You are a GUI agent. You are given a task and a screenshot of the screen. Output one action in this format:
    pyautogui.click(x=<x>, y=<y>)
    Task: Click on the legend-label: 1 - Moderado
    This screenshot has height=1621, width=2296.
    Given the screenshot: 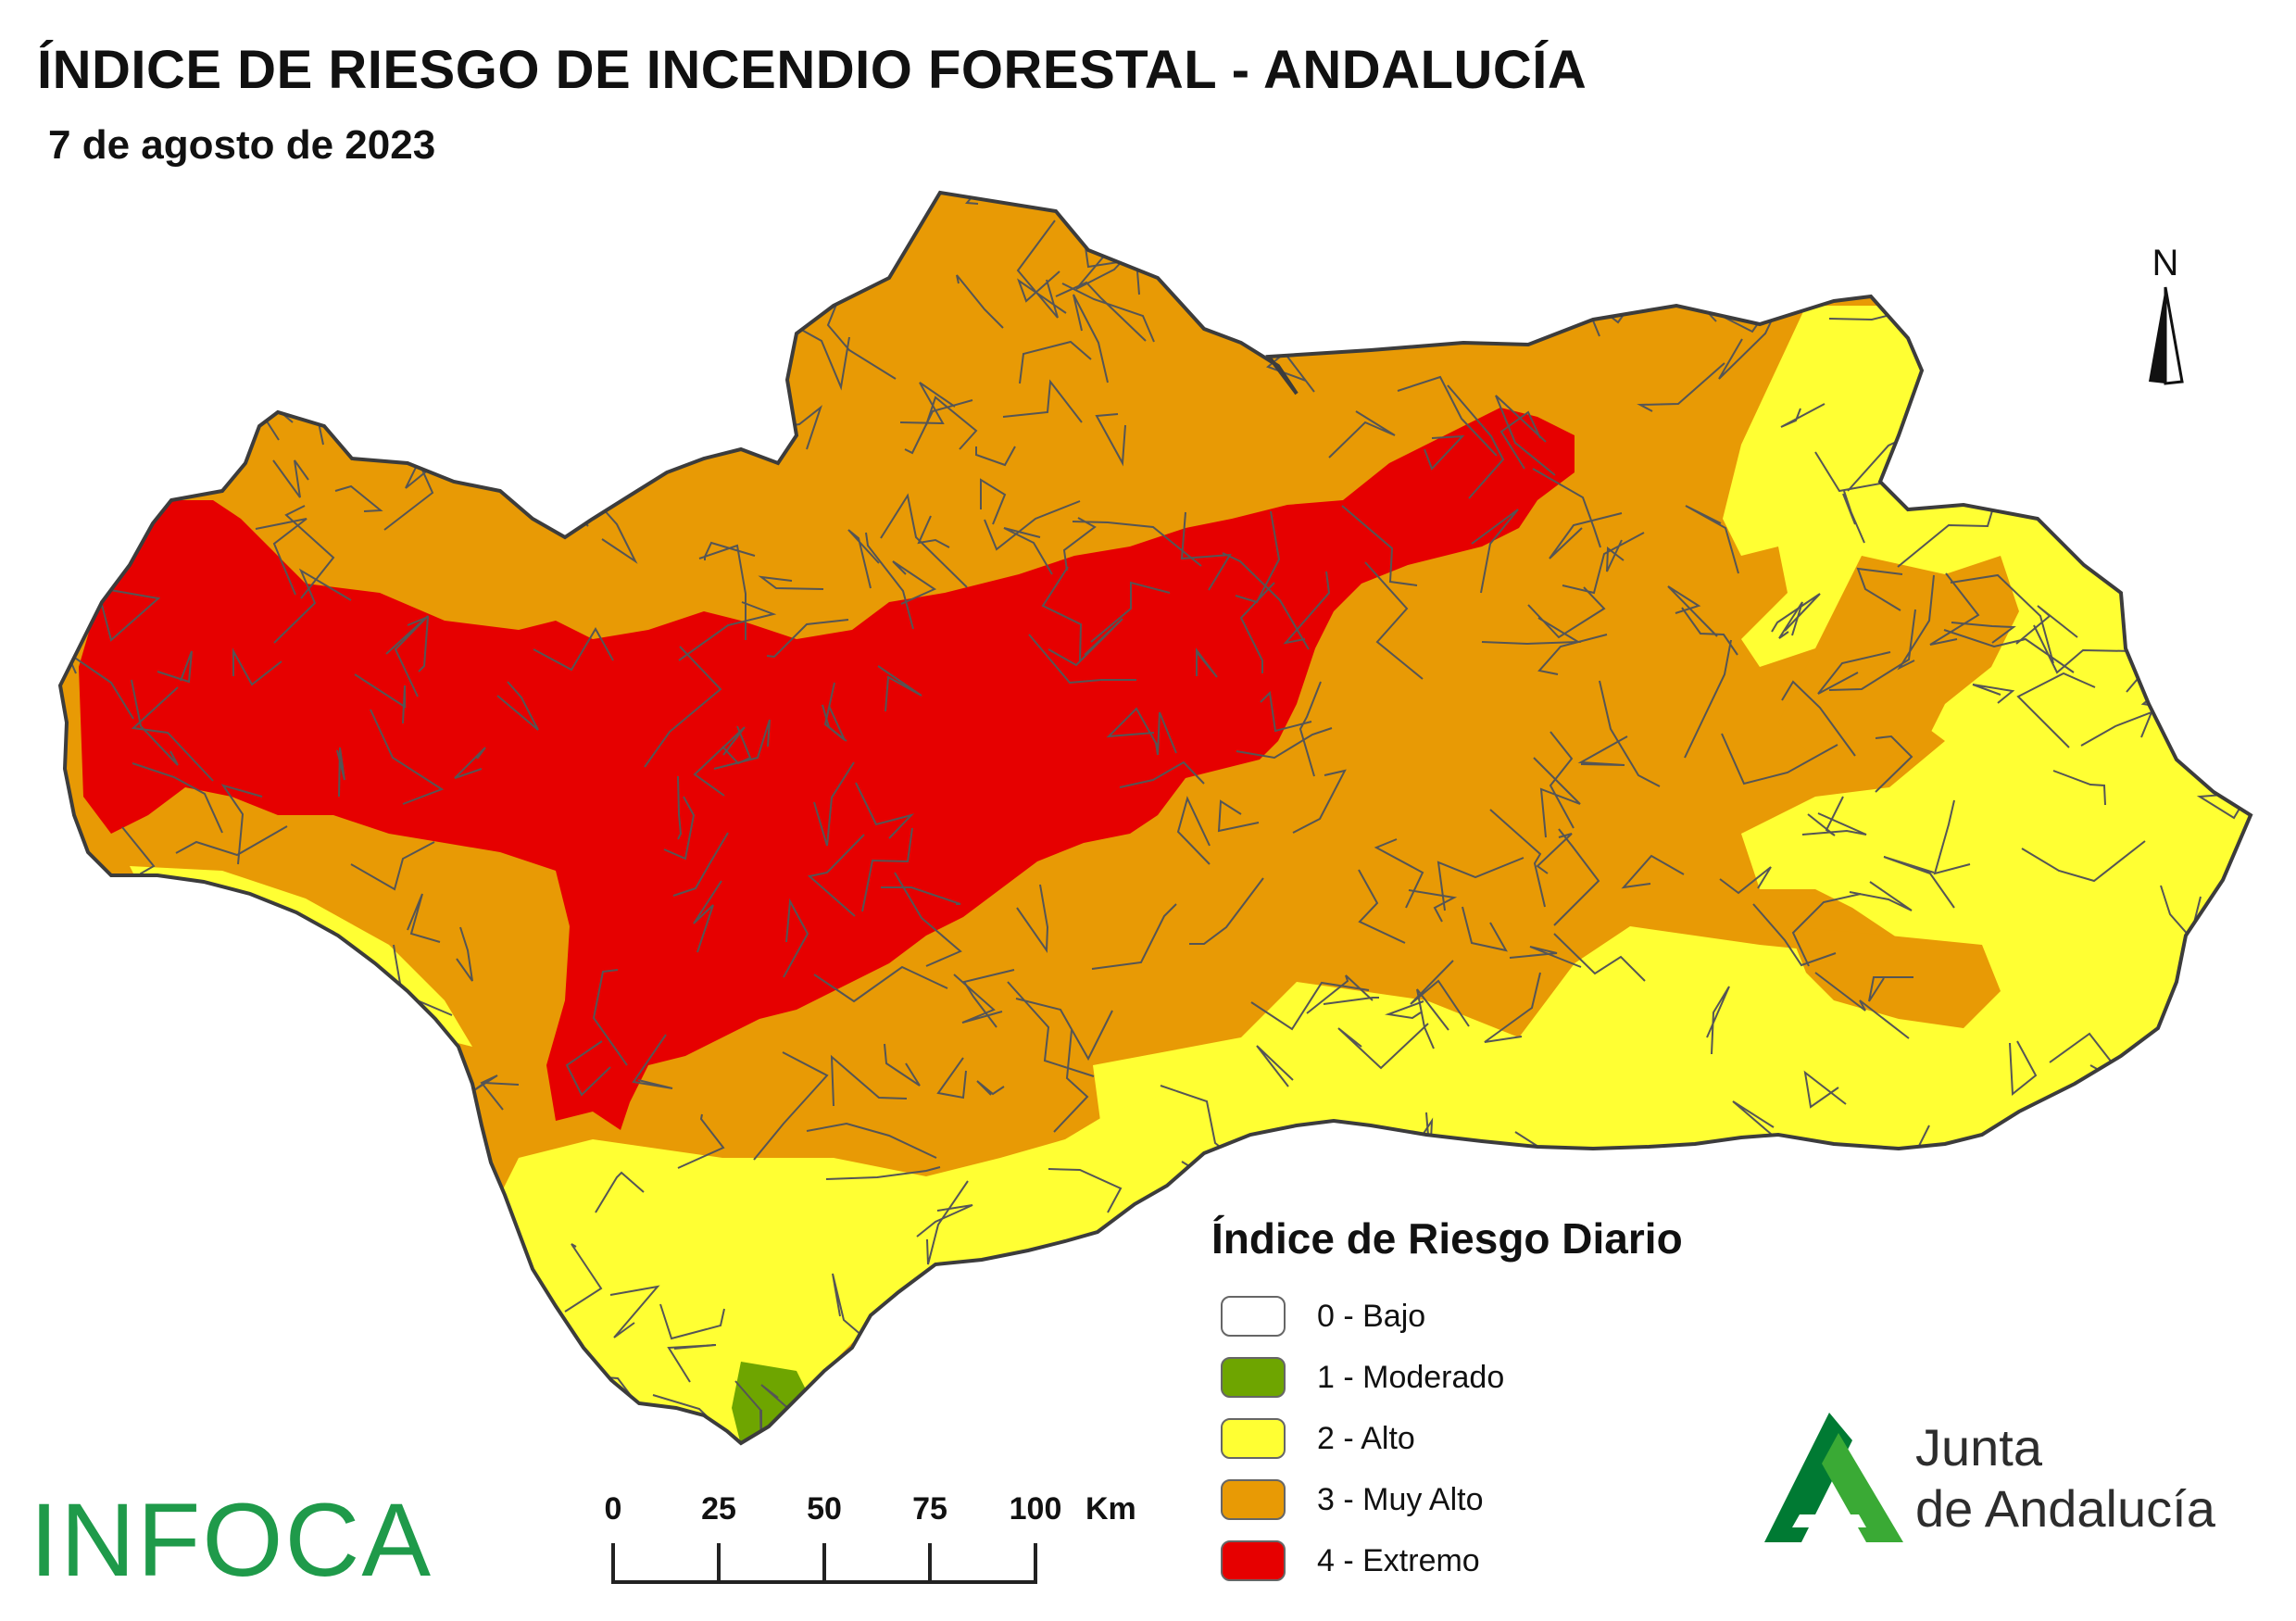 What is the action you would take?
    pyautogui.click(x=1411, y=1377)
    